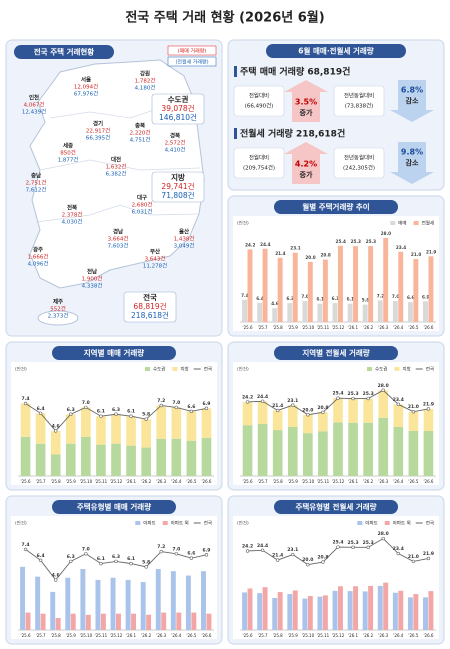 The image size is (450, 649). I want to click on legend-label: 매매, so click(402, 223).